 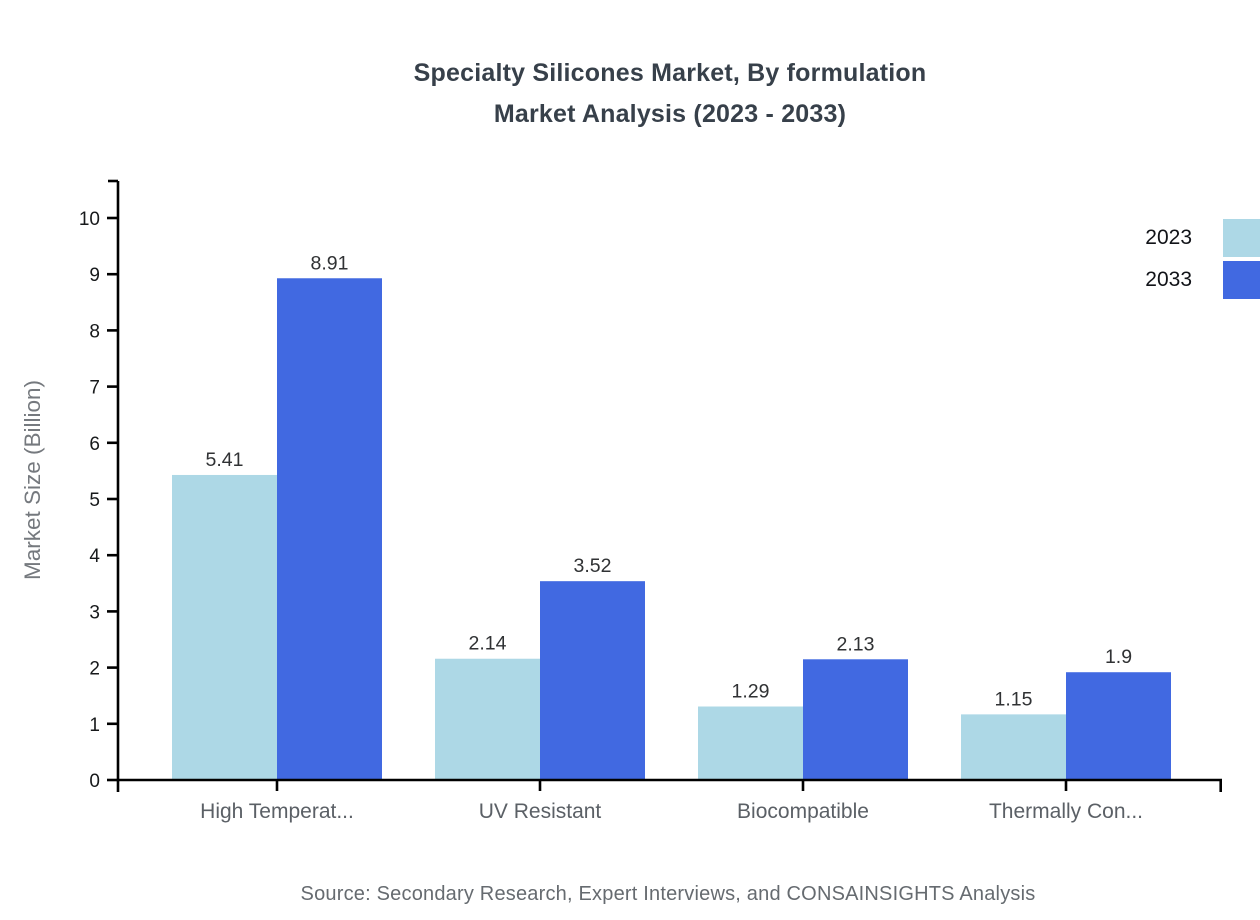 What do you see at coordinates (856, 644) in the screenshot?
I see `value-label-2033-3: 2.13` at bounding box center [856, 644].